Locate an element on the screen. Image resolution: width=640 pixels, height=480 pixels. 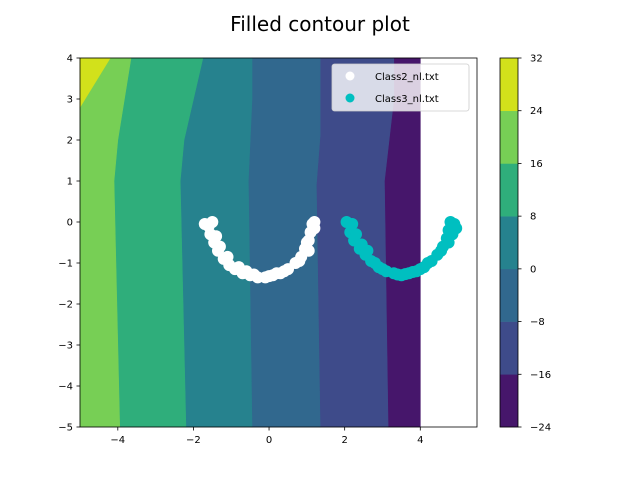
colorbar: −24 −16 −8 0 8 16 24 32 is located at coordinates (525, 244).